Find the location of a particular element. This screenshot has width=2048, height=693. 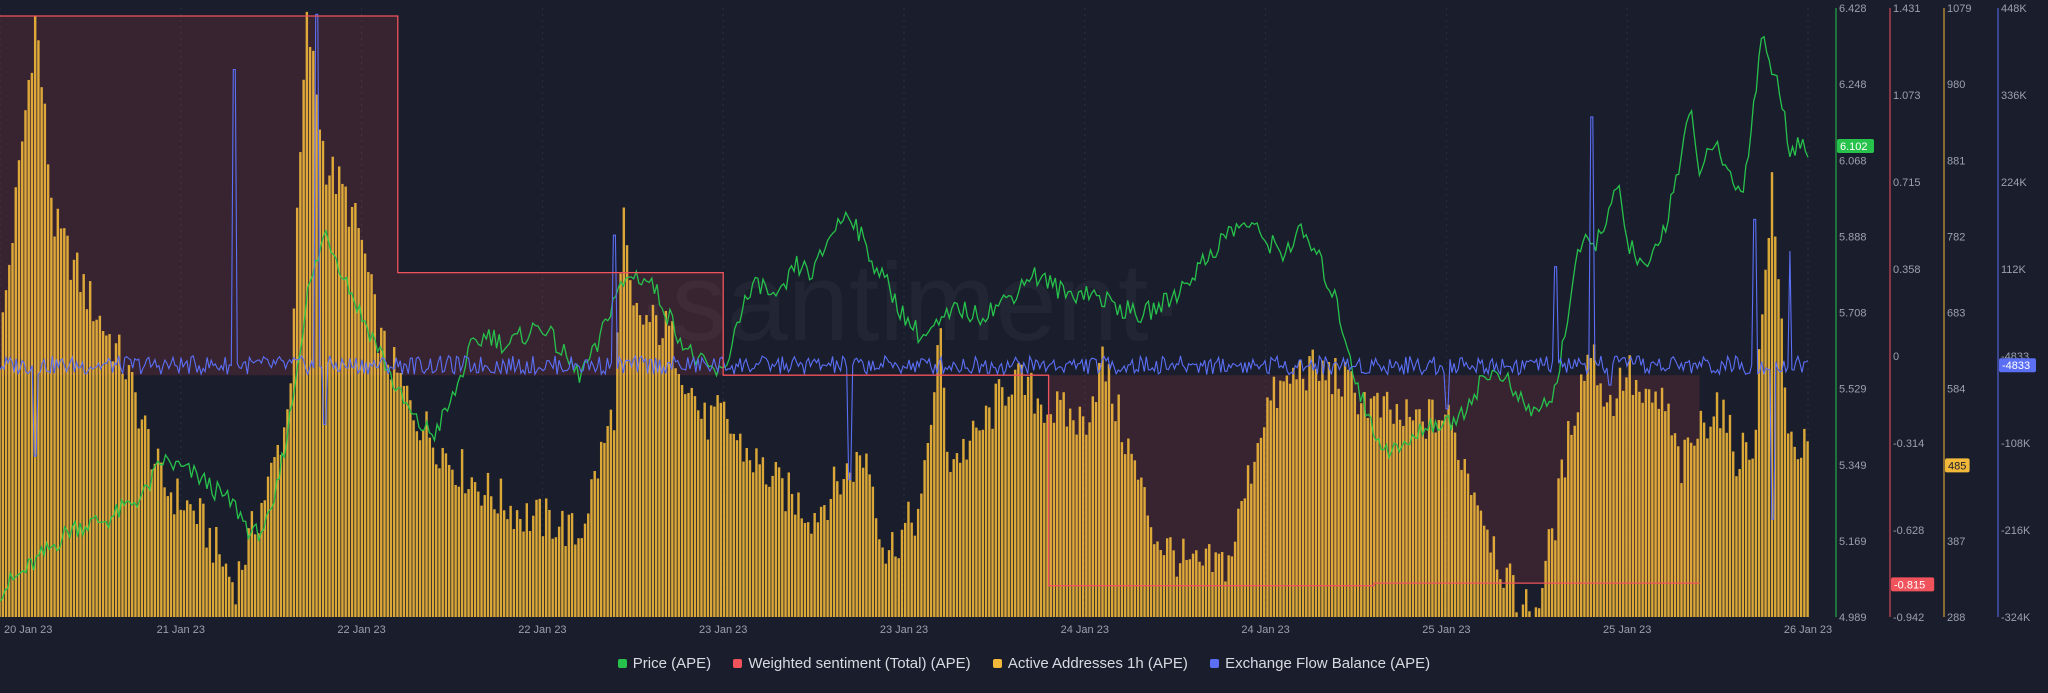

legend-item-sentiment: Weighted sentiment (Total) (APE) is located at coordinates (852, 663).